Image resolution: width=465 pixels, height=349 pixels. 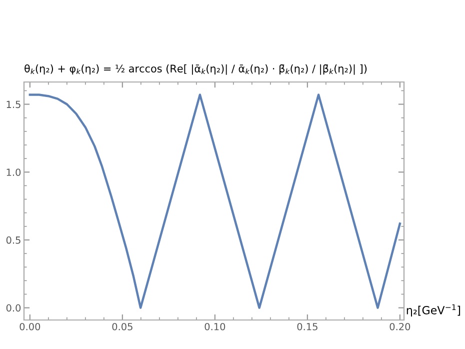 I want to click on y-tick-label: 0.0, so click(x=13, y=308).